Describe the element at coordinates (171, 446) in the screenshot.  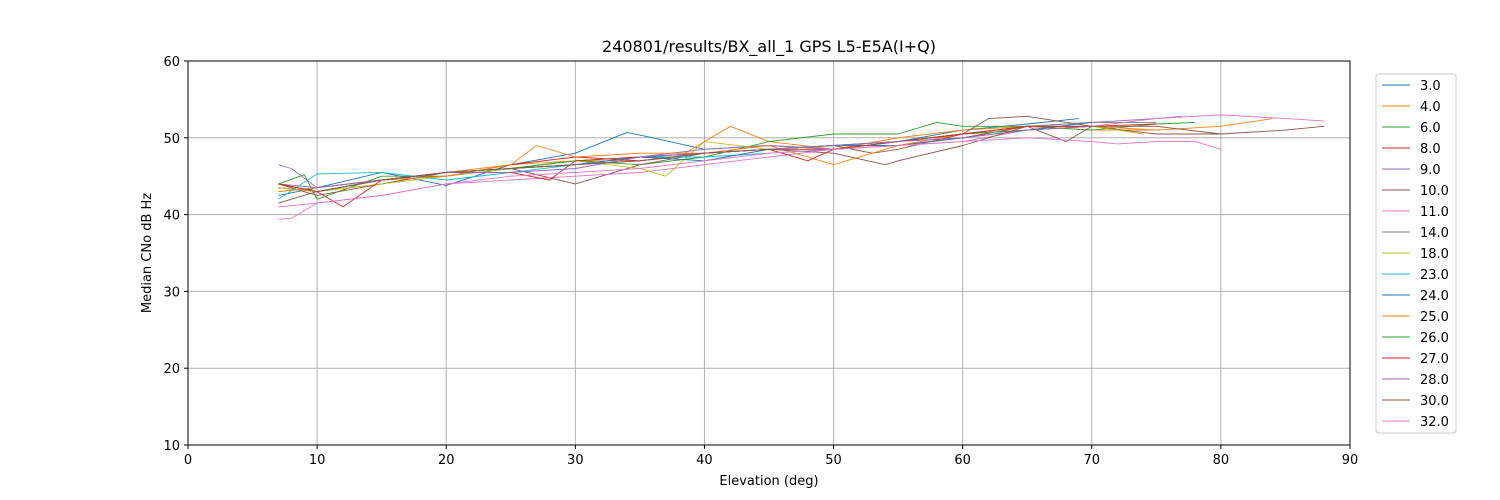
I see `y-tick-label: 10` at that location.